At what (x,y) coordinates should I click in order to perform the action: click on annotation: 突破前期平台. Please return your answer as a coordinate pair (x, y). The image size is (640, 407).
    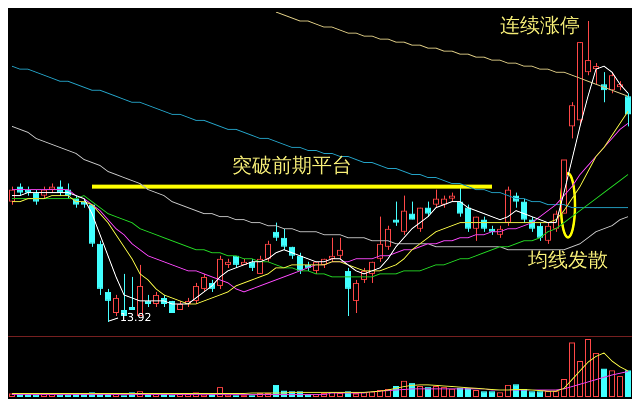
    Looking at the image, I should click on (292, 164).